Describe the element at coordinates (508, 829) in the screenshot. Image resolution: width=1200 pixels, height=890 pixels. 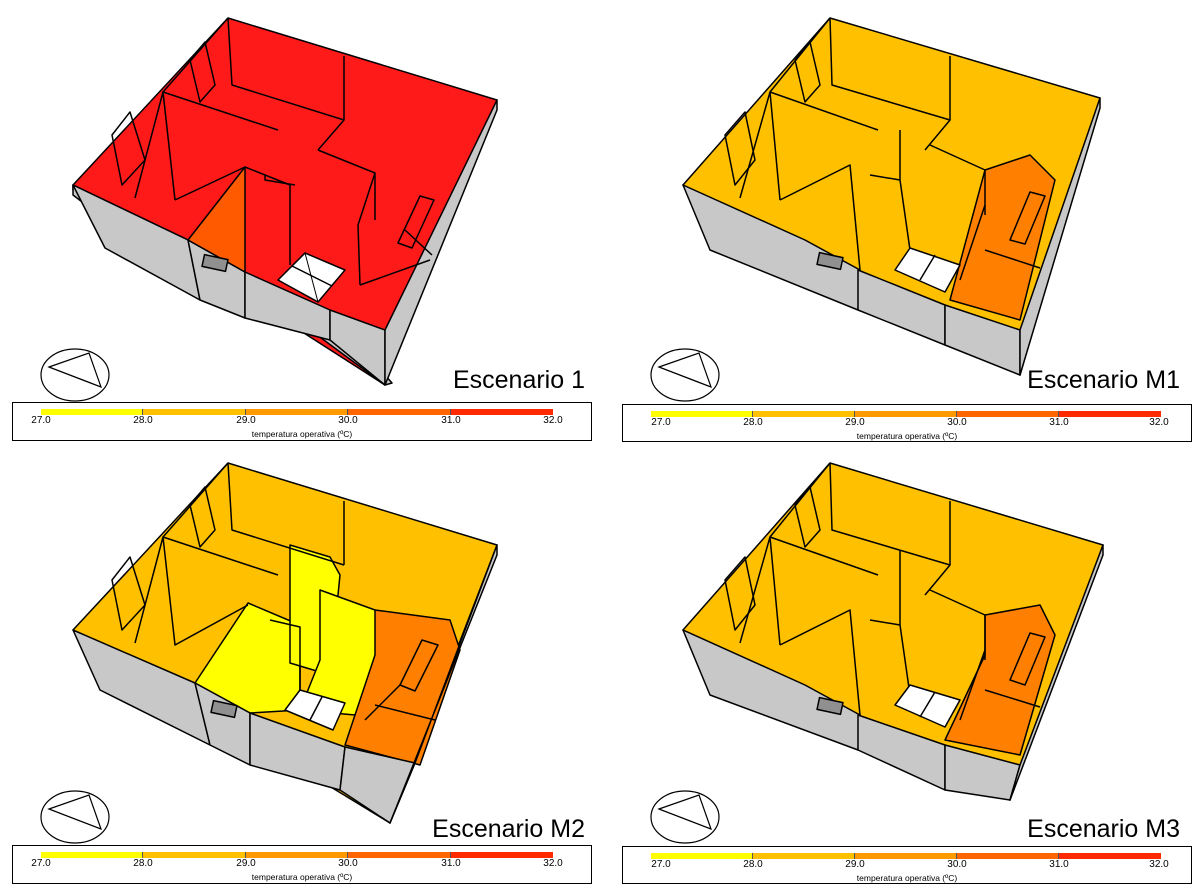
I see `panel-title: Escenario M2` at that location.